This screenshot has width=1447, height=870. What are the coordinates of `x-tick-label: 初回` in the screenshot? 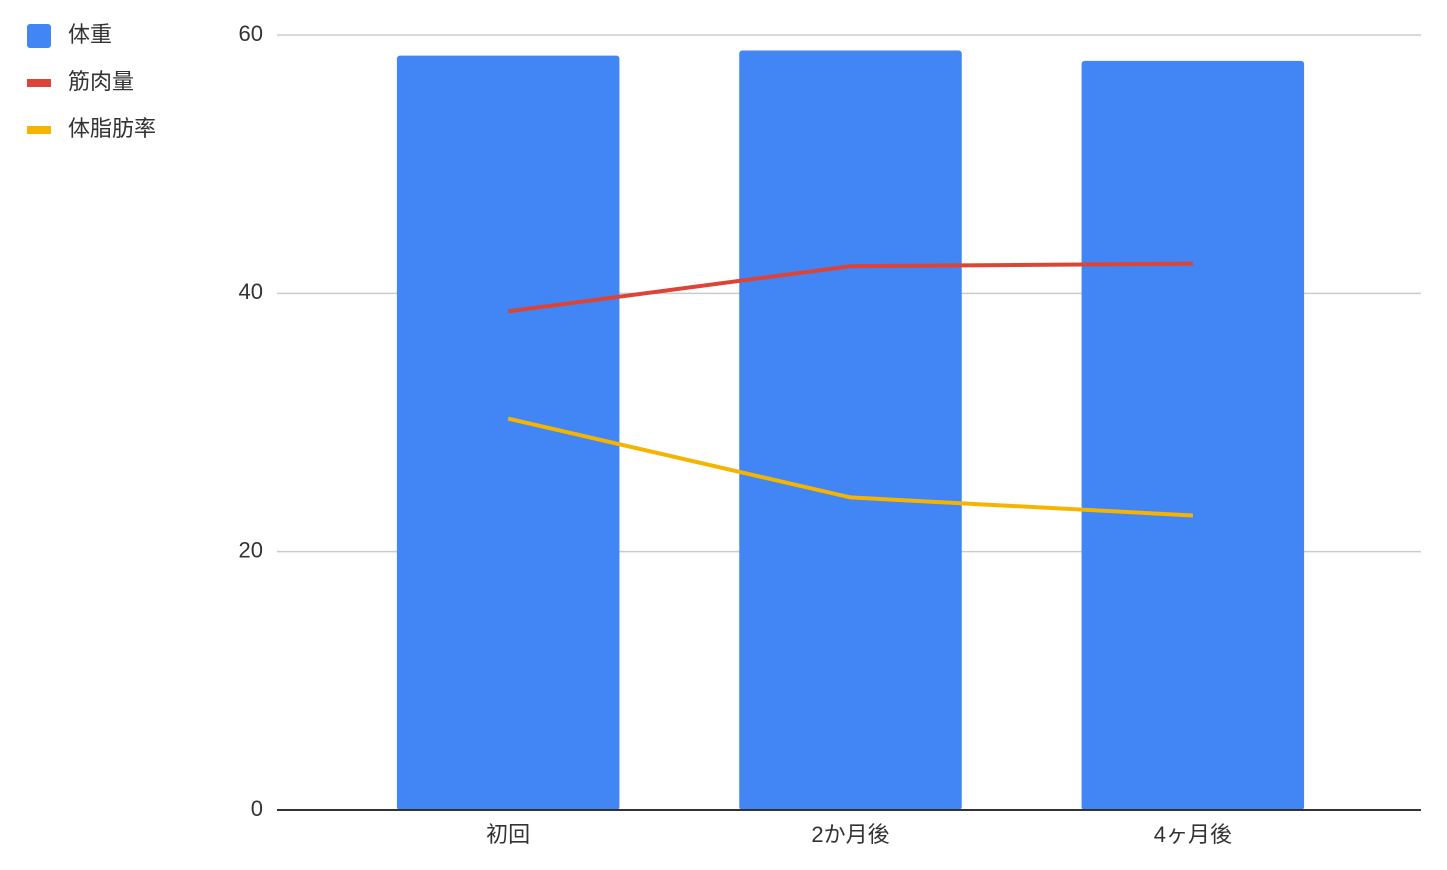 It's located at (508, 834).